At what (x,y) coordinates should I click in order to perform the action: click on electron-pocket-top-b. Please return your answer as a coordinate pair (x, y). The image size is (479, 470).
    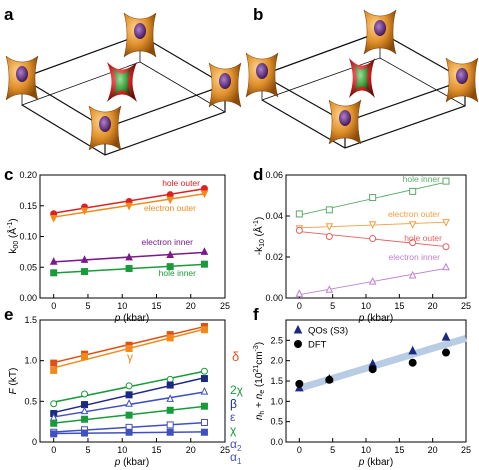
    Looking at the image, I should click on (380, 32).